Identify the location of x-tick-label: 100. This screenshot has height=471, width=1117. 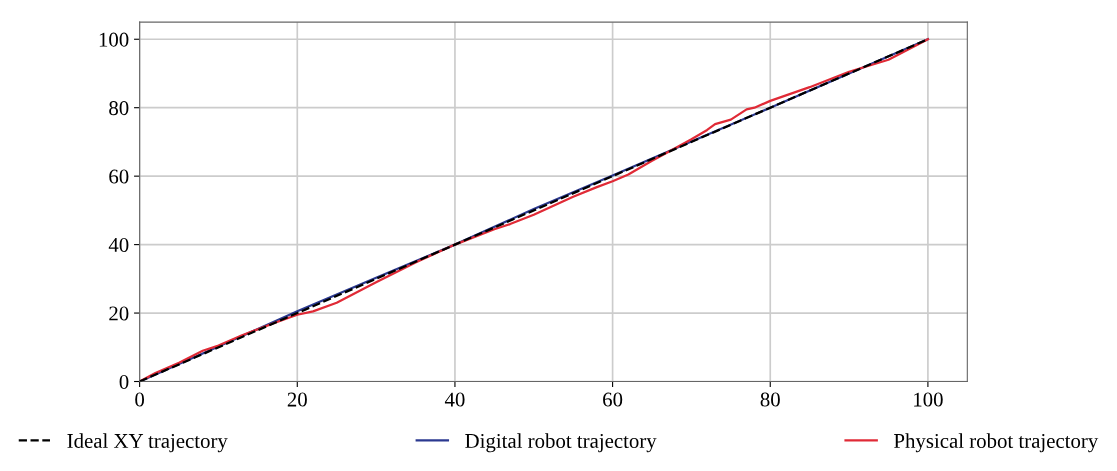
(928, 399).